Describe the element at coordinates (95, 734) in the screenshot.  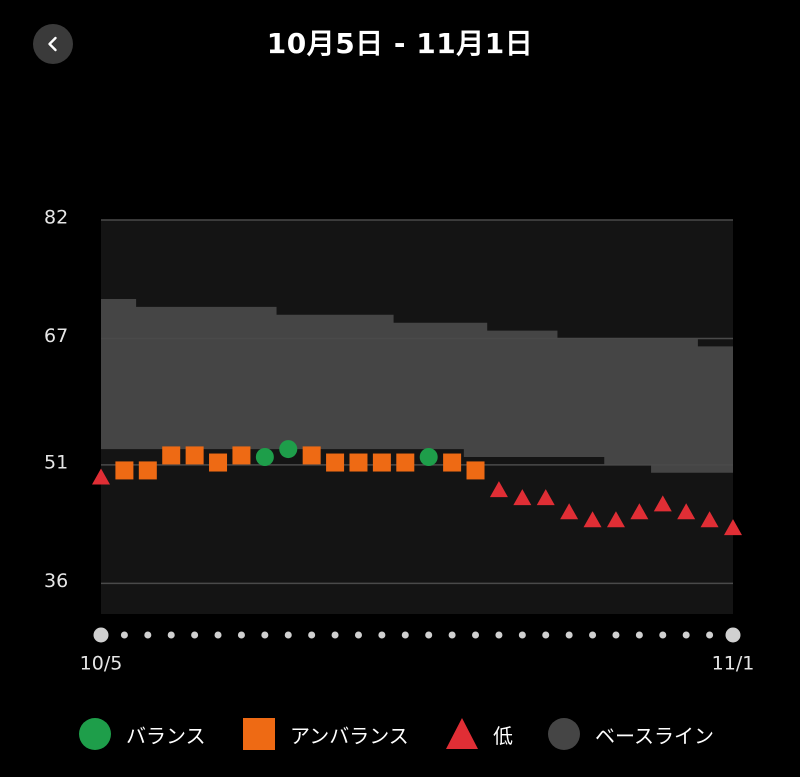
I see `balanced-legend-icon` at that location.